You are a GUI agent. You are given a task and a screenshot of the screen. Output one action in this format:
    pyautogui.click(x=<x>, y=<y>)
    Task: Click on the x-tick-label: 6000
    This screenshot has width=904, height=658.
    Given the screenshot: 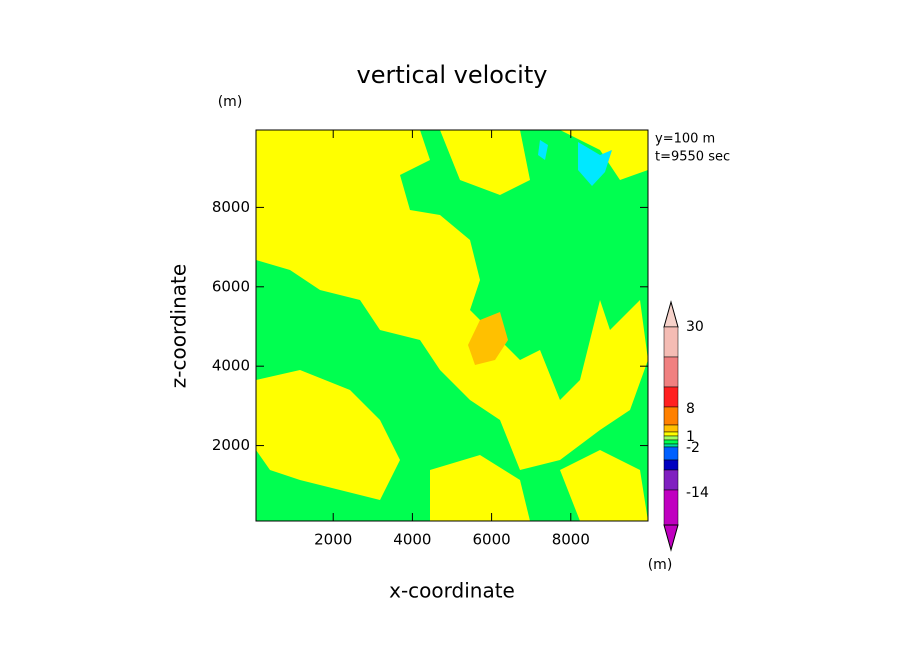 What is the action you would take?
    pyautogui.click(x=492, y=540)
    